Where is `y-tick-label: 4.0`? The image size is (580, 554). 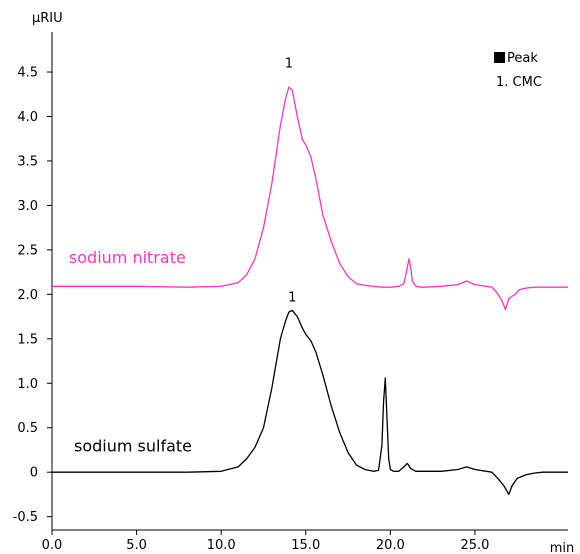 y-tick-label: 4.0 is located at coordinates (27, 117).